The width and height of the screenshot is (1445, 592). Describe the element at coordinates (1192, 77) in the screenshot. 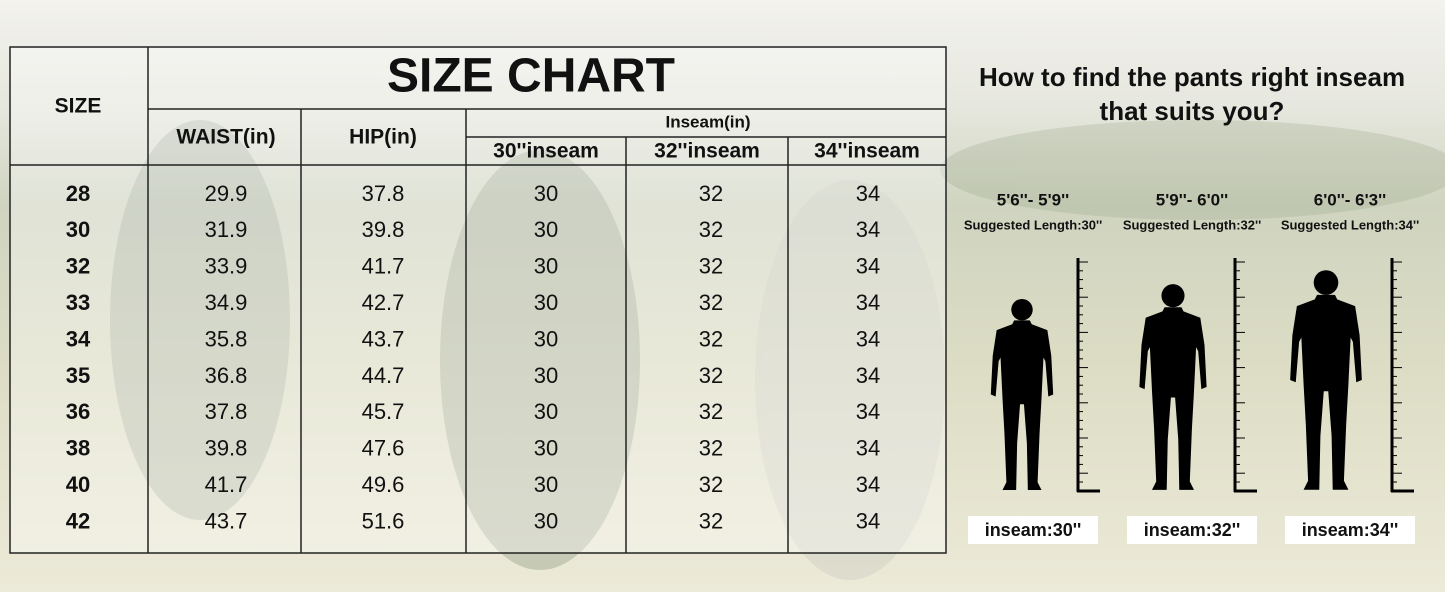

I see `guide-title: How to find the pants right inseam` at that location.